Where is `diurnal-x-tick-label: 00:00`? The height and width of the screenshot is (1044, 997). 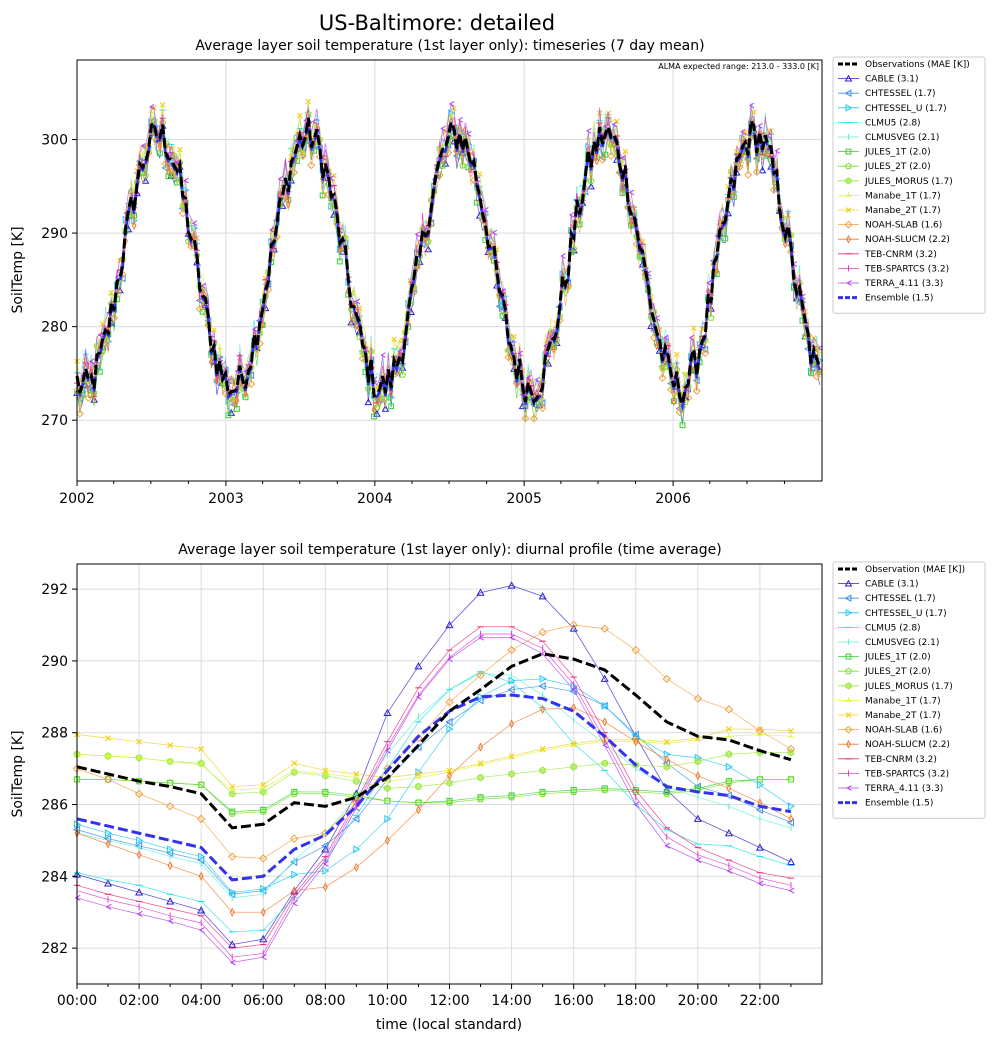 diurnal-x-tick-label: 00:00 is located at coordinates (77, 1001).